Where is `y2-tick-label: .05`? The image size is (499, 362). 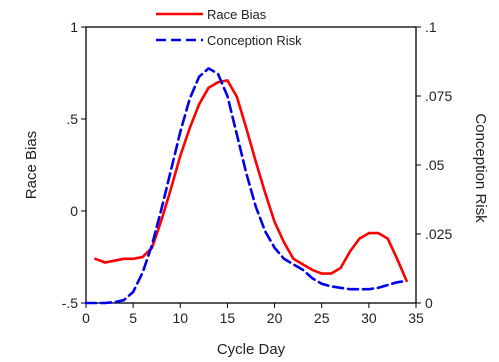 y2-tick-label: .05 is located at coordinates (435, 165).